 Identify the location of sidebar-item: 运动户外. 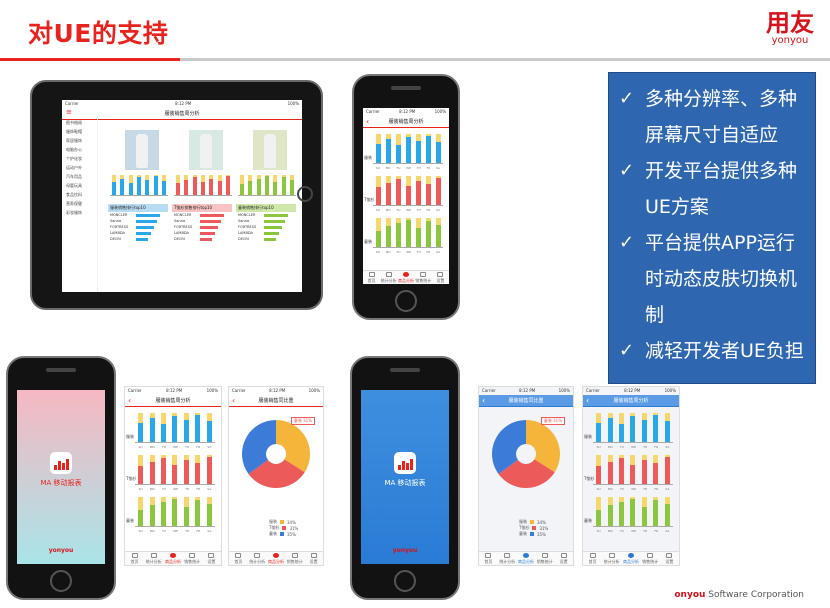
(74, 167).